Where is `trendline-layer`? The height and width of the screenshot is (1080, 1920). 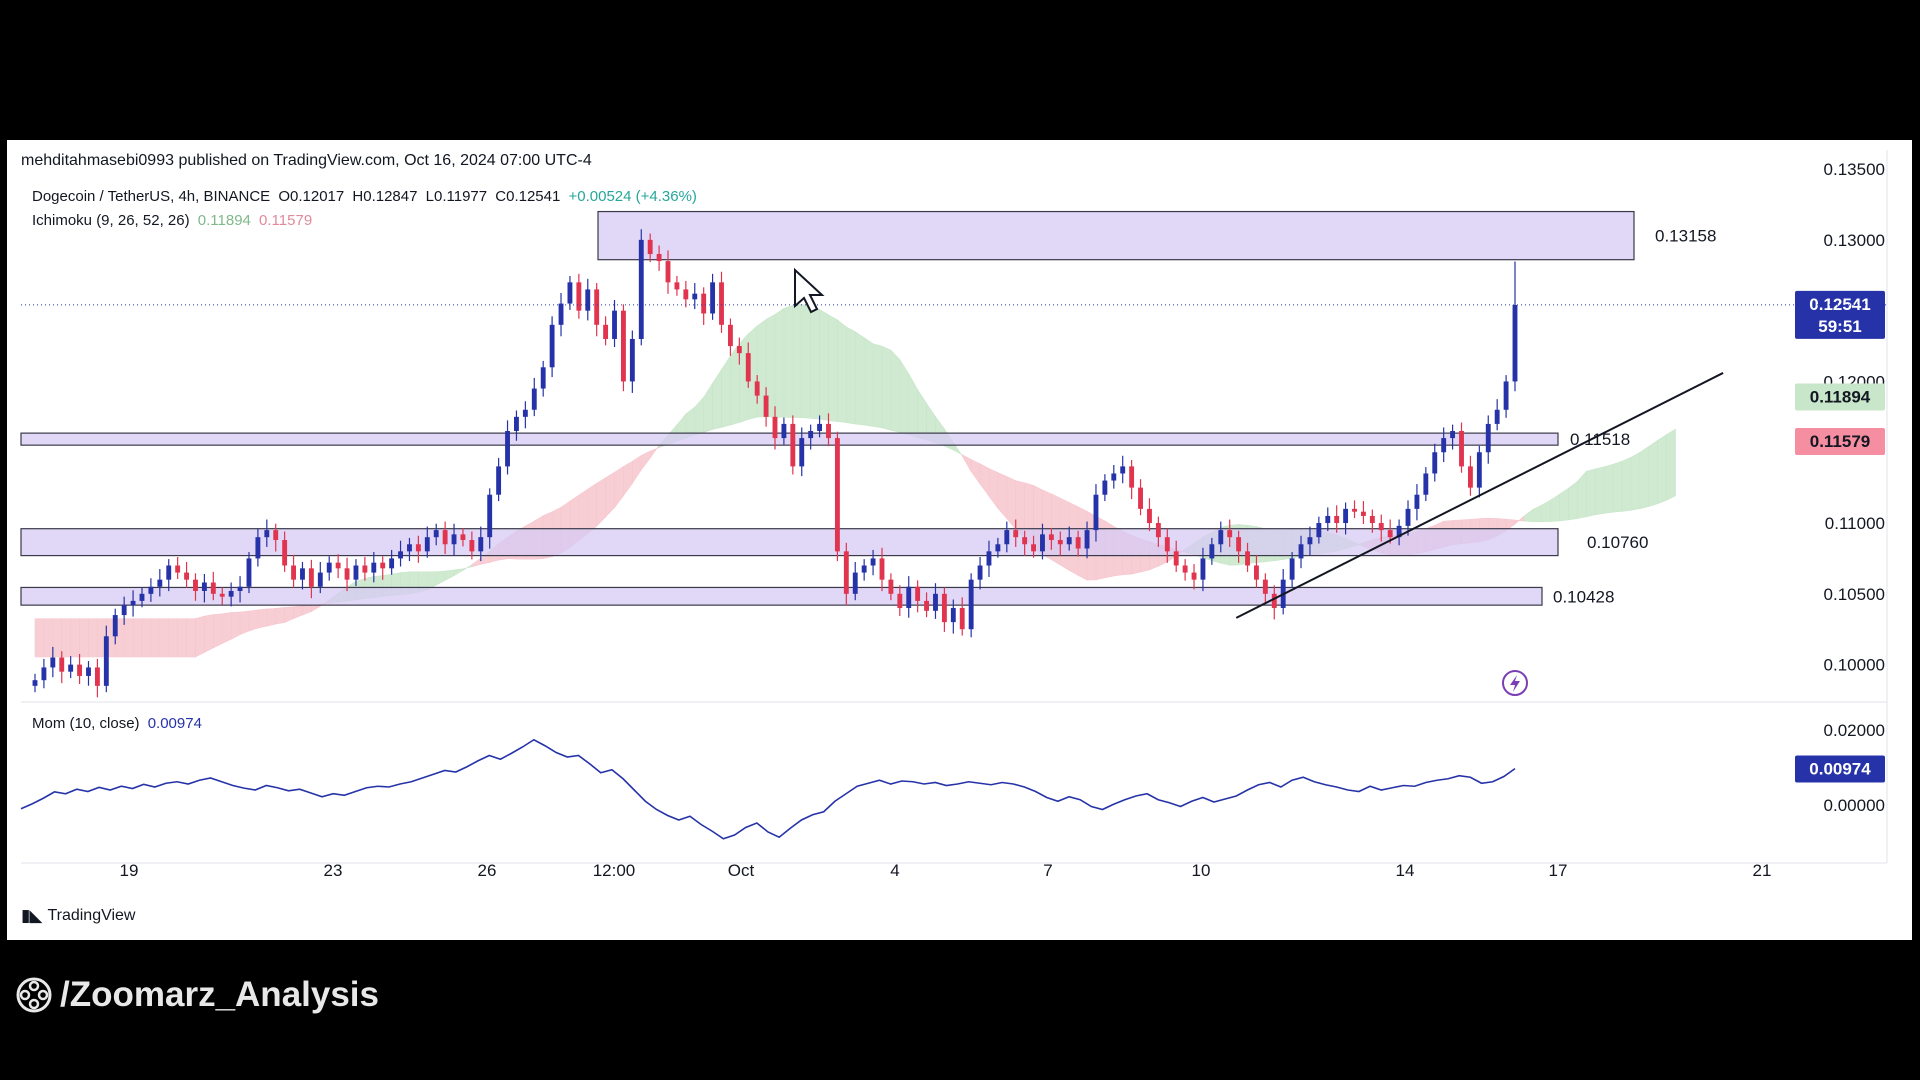 trendline-layer is located at coordinates (1479, 495).